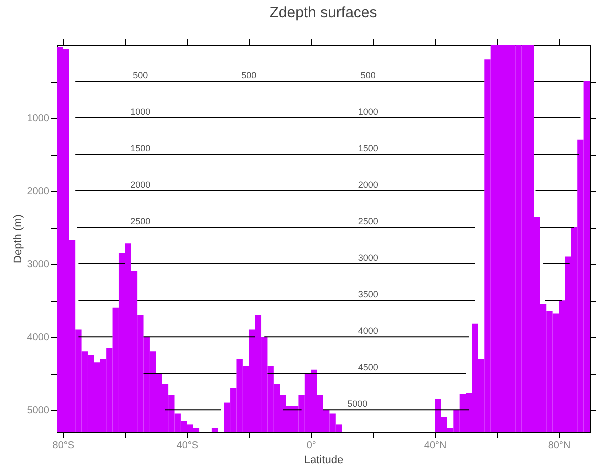 The height and width of the screenshot is (469, 599). Describe the element at coordinates (187, 446) in the screenshot. I see `x-tick-label: 40°S` at that location.